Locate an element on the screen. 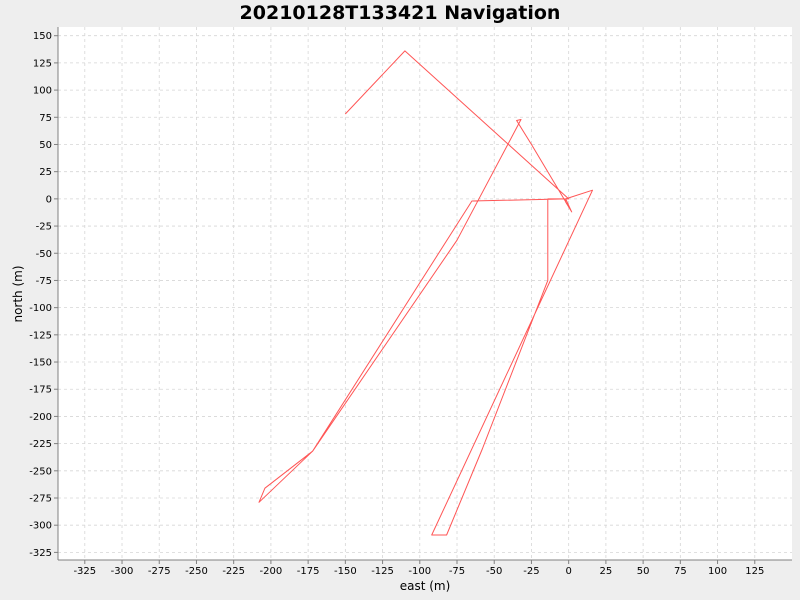 The width and height of the screenshot is (800, 600). x-tick-label: 50 is located at coordinates (643, 571).